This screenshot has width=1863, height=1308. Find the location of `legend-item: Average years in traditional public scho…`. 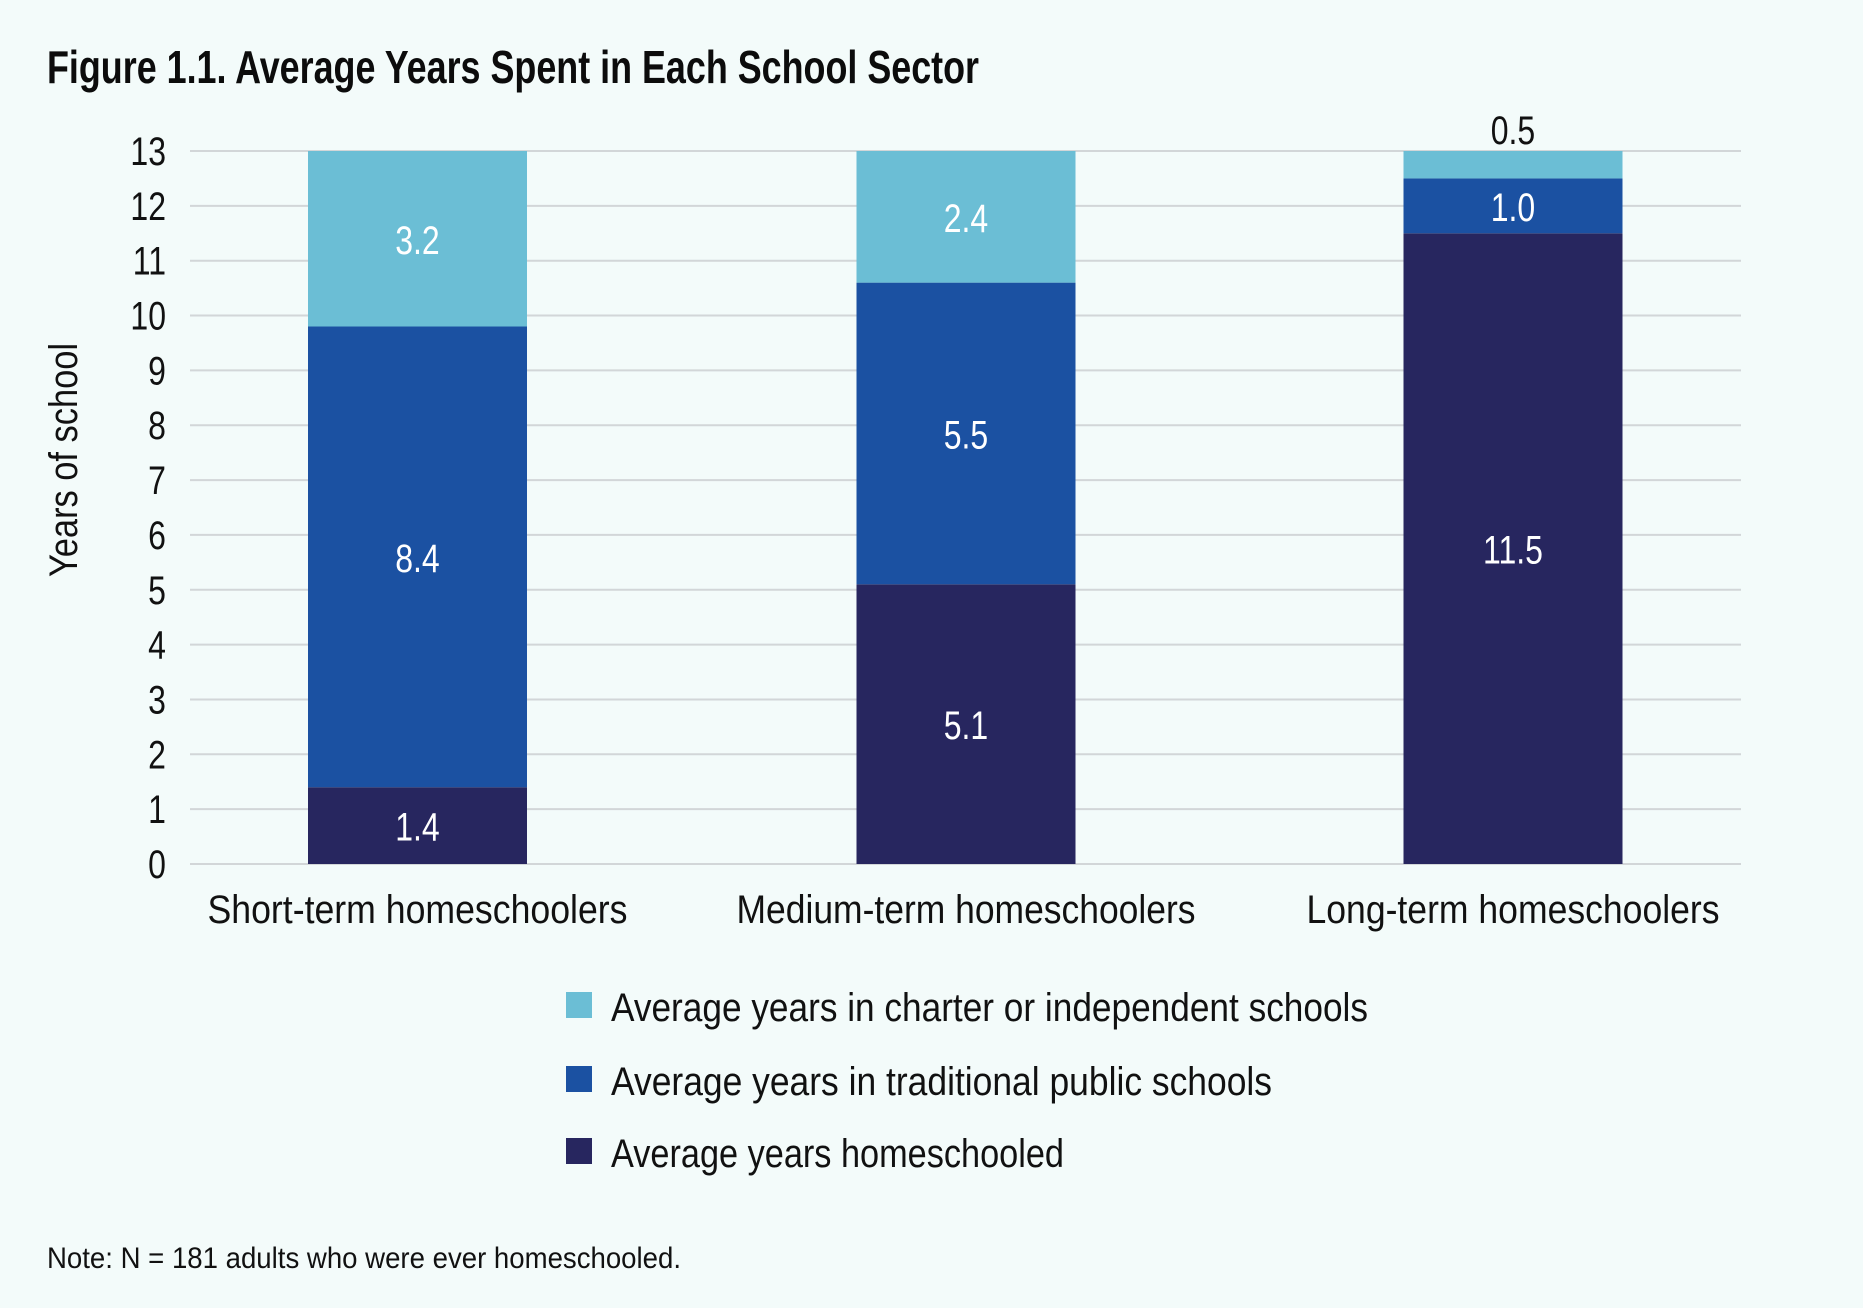

legend-item: Average years in traditional public scho… is located at coordinates (919, 1082).